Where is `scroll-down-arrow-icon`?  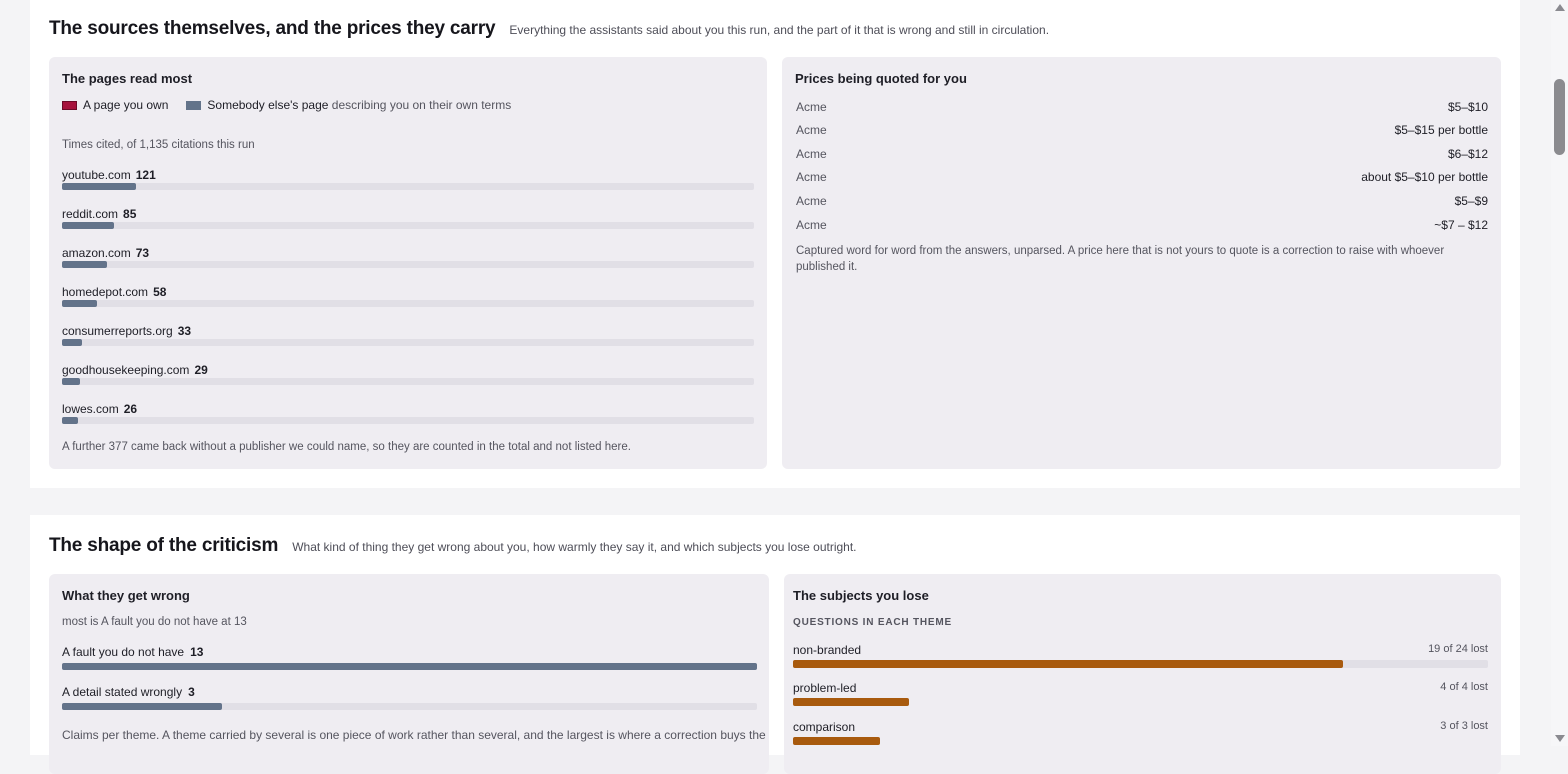 scroll-down-arrow-icon is located at coordinates (1560, 738).